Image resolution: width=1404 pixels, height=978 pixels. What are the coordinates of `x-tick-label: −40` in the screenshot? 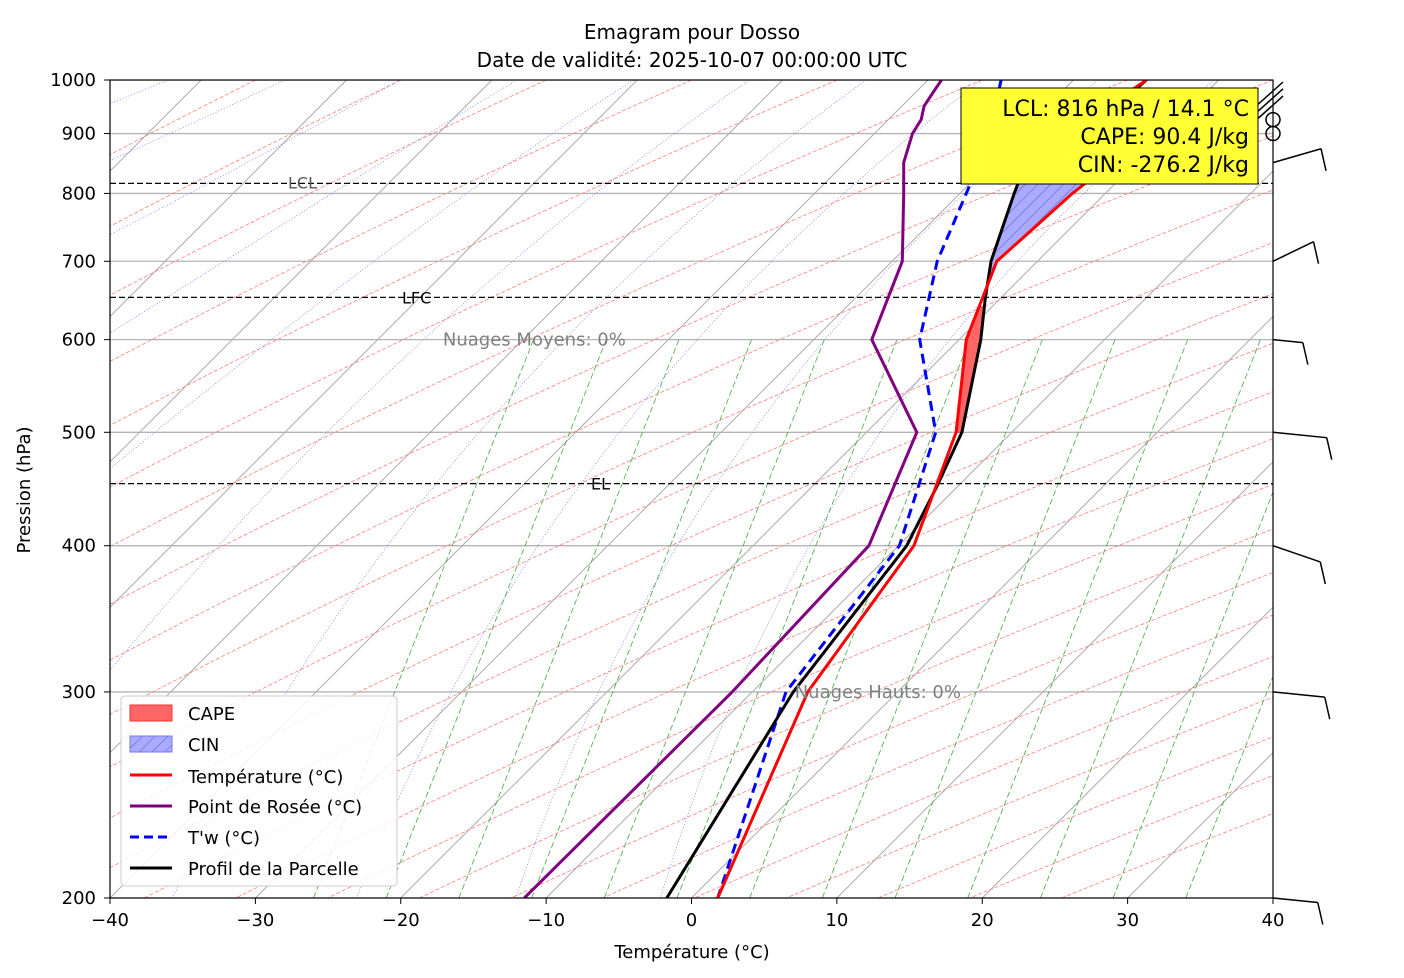 It's located at (110, 920).